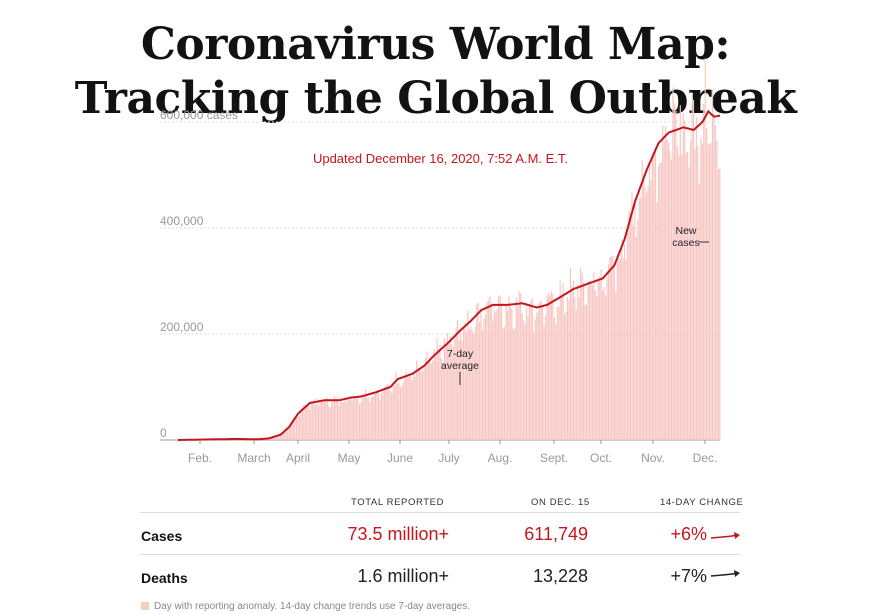  Describe the element at coordinates (398, 534) in the screenshot. I see `cases-total: 73.5 million+` at that location.